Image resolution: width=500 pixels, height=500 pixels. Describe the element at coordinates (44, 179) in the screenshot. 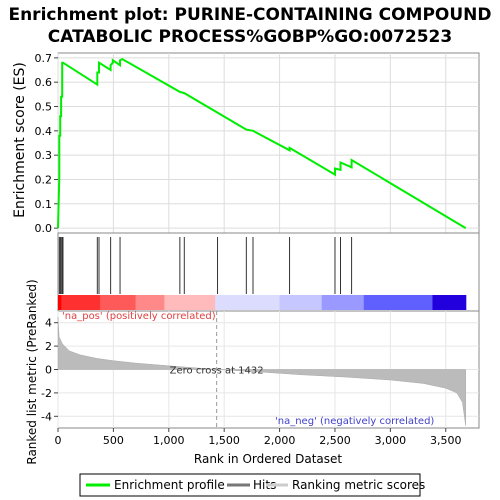

I see `es-tick-label: 0.2` at that location.